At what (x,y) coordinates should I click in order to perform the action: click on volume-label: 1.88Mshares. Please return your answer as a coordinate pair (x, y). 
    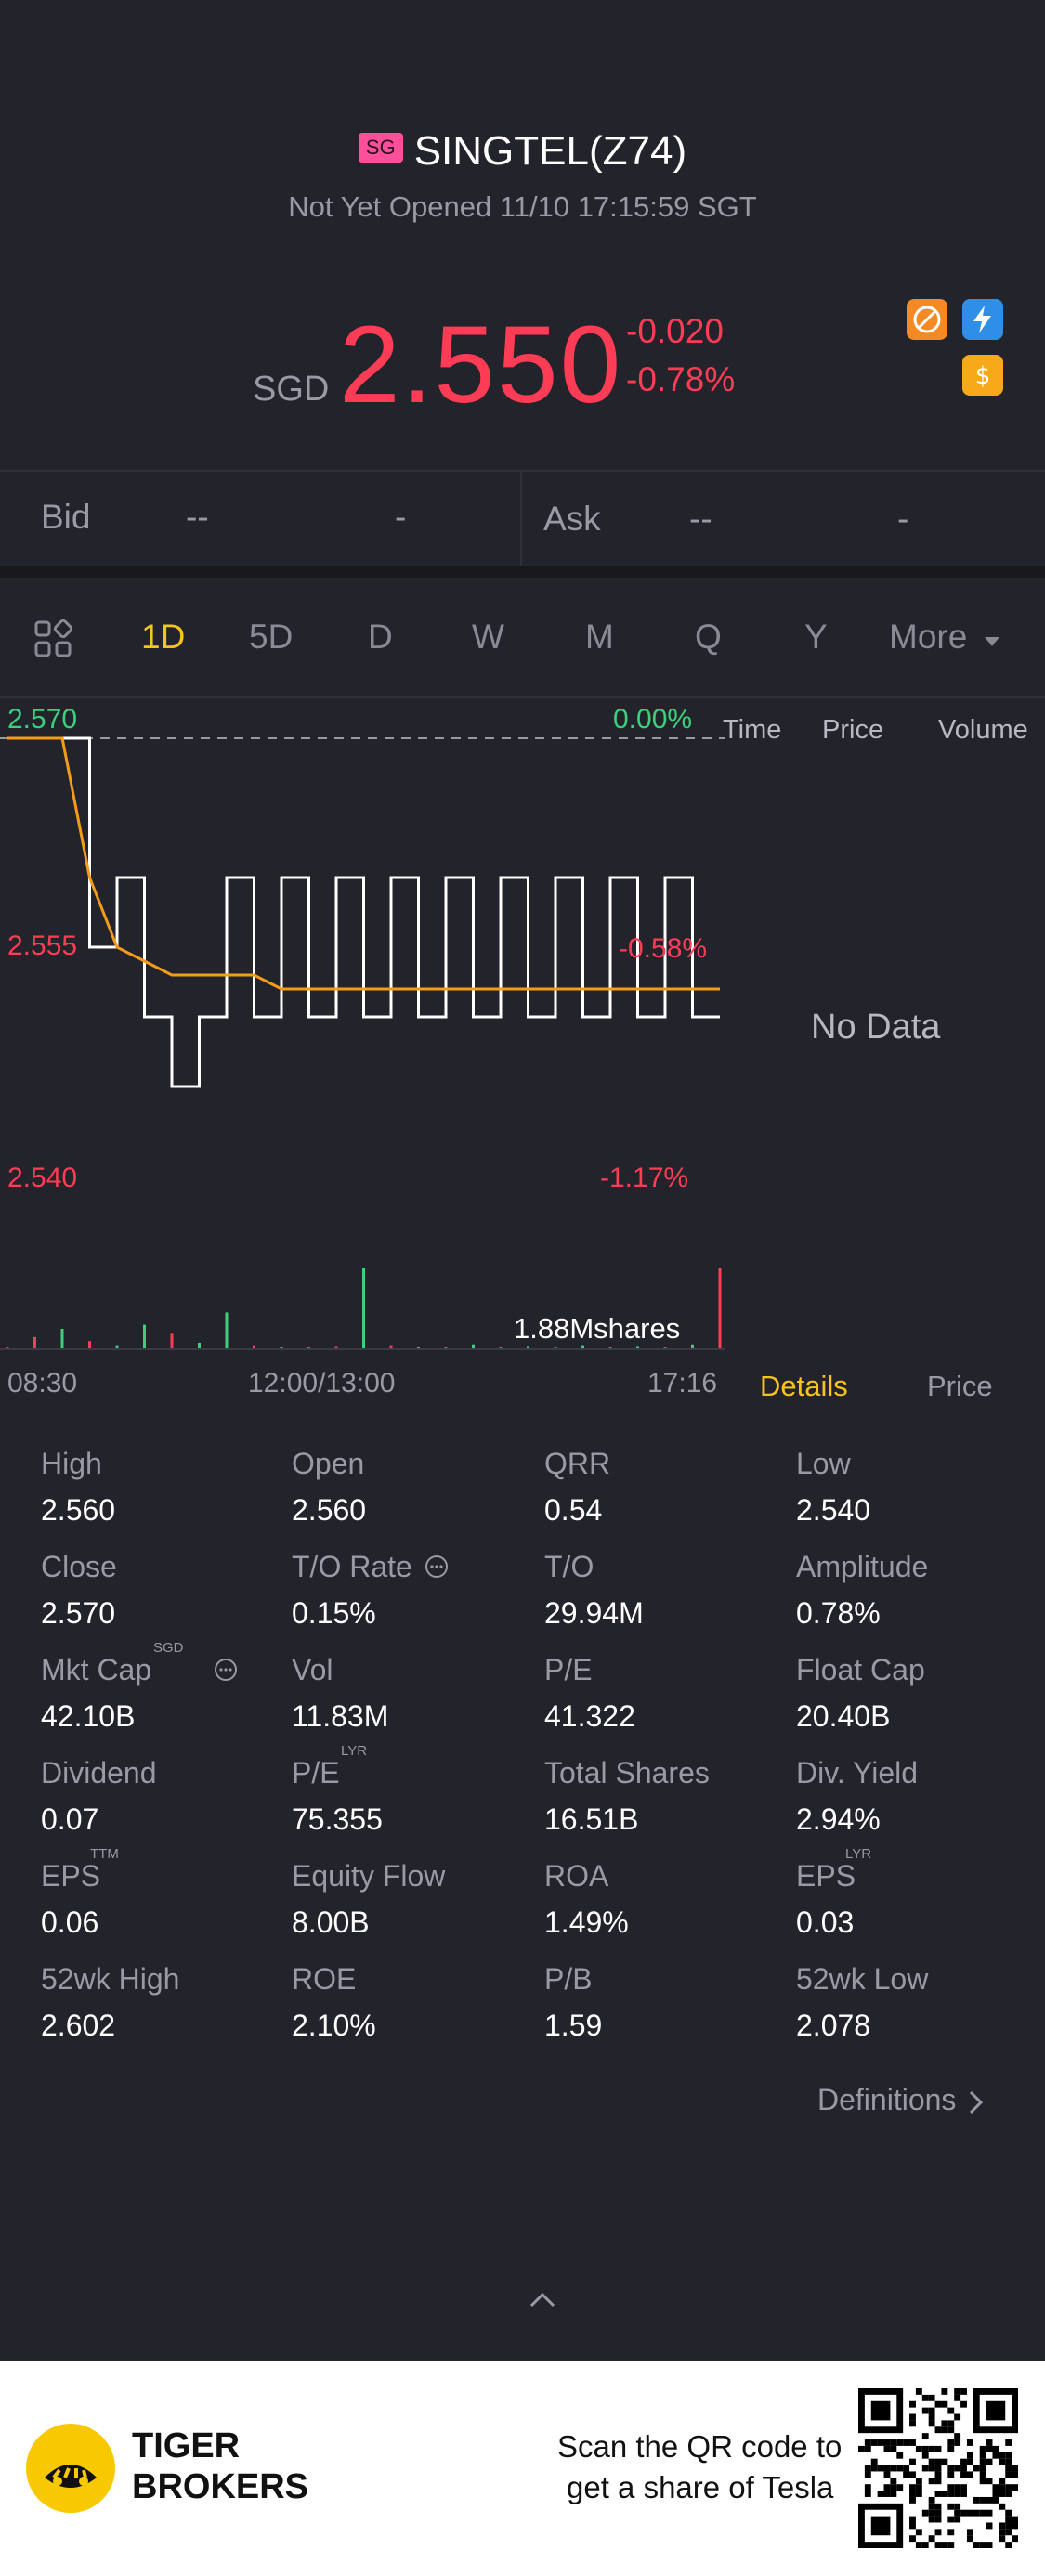
    Looking at the image, I should click on (597, 1328).